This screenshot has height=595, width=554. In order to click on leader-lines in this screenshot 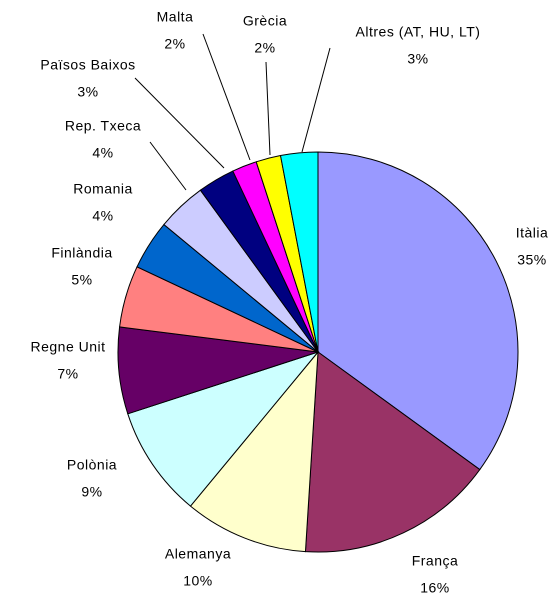, I will do `click(232, 112)`.